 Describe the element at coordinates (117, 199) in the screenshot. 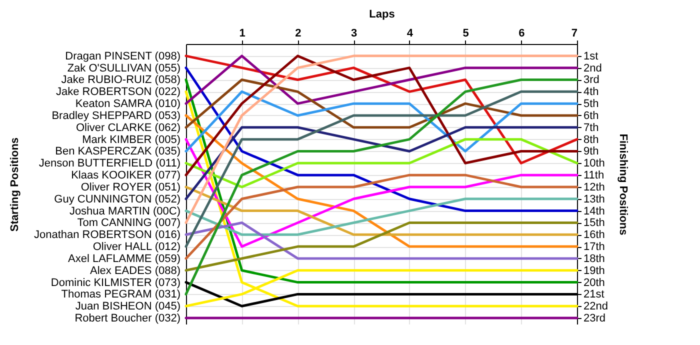

I see `series-label: Guy CUNNINGTON (052)` at that location.